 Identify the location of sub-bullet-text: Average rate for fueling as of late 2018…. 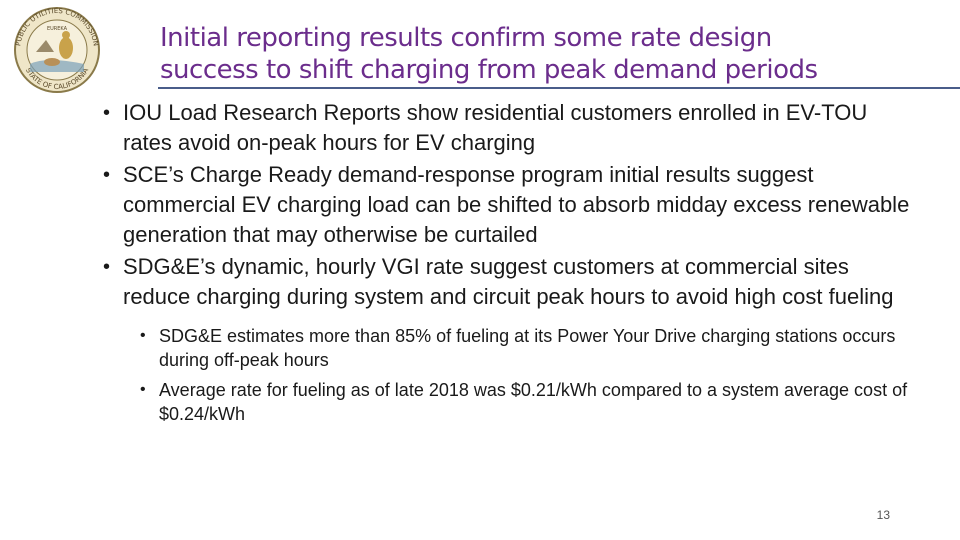
(533, 402).